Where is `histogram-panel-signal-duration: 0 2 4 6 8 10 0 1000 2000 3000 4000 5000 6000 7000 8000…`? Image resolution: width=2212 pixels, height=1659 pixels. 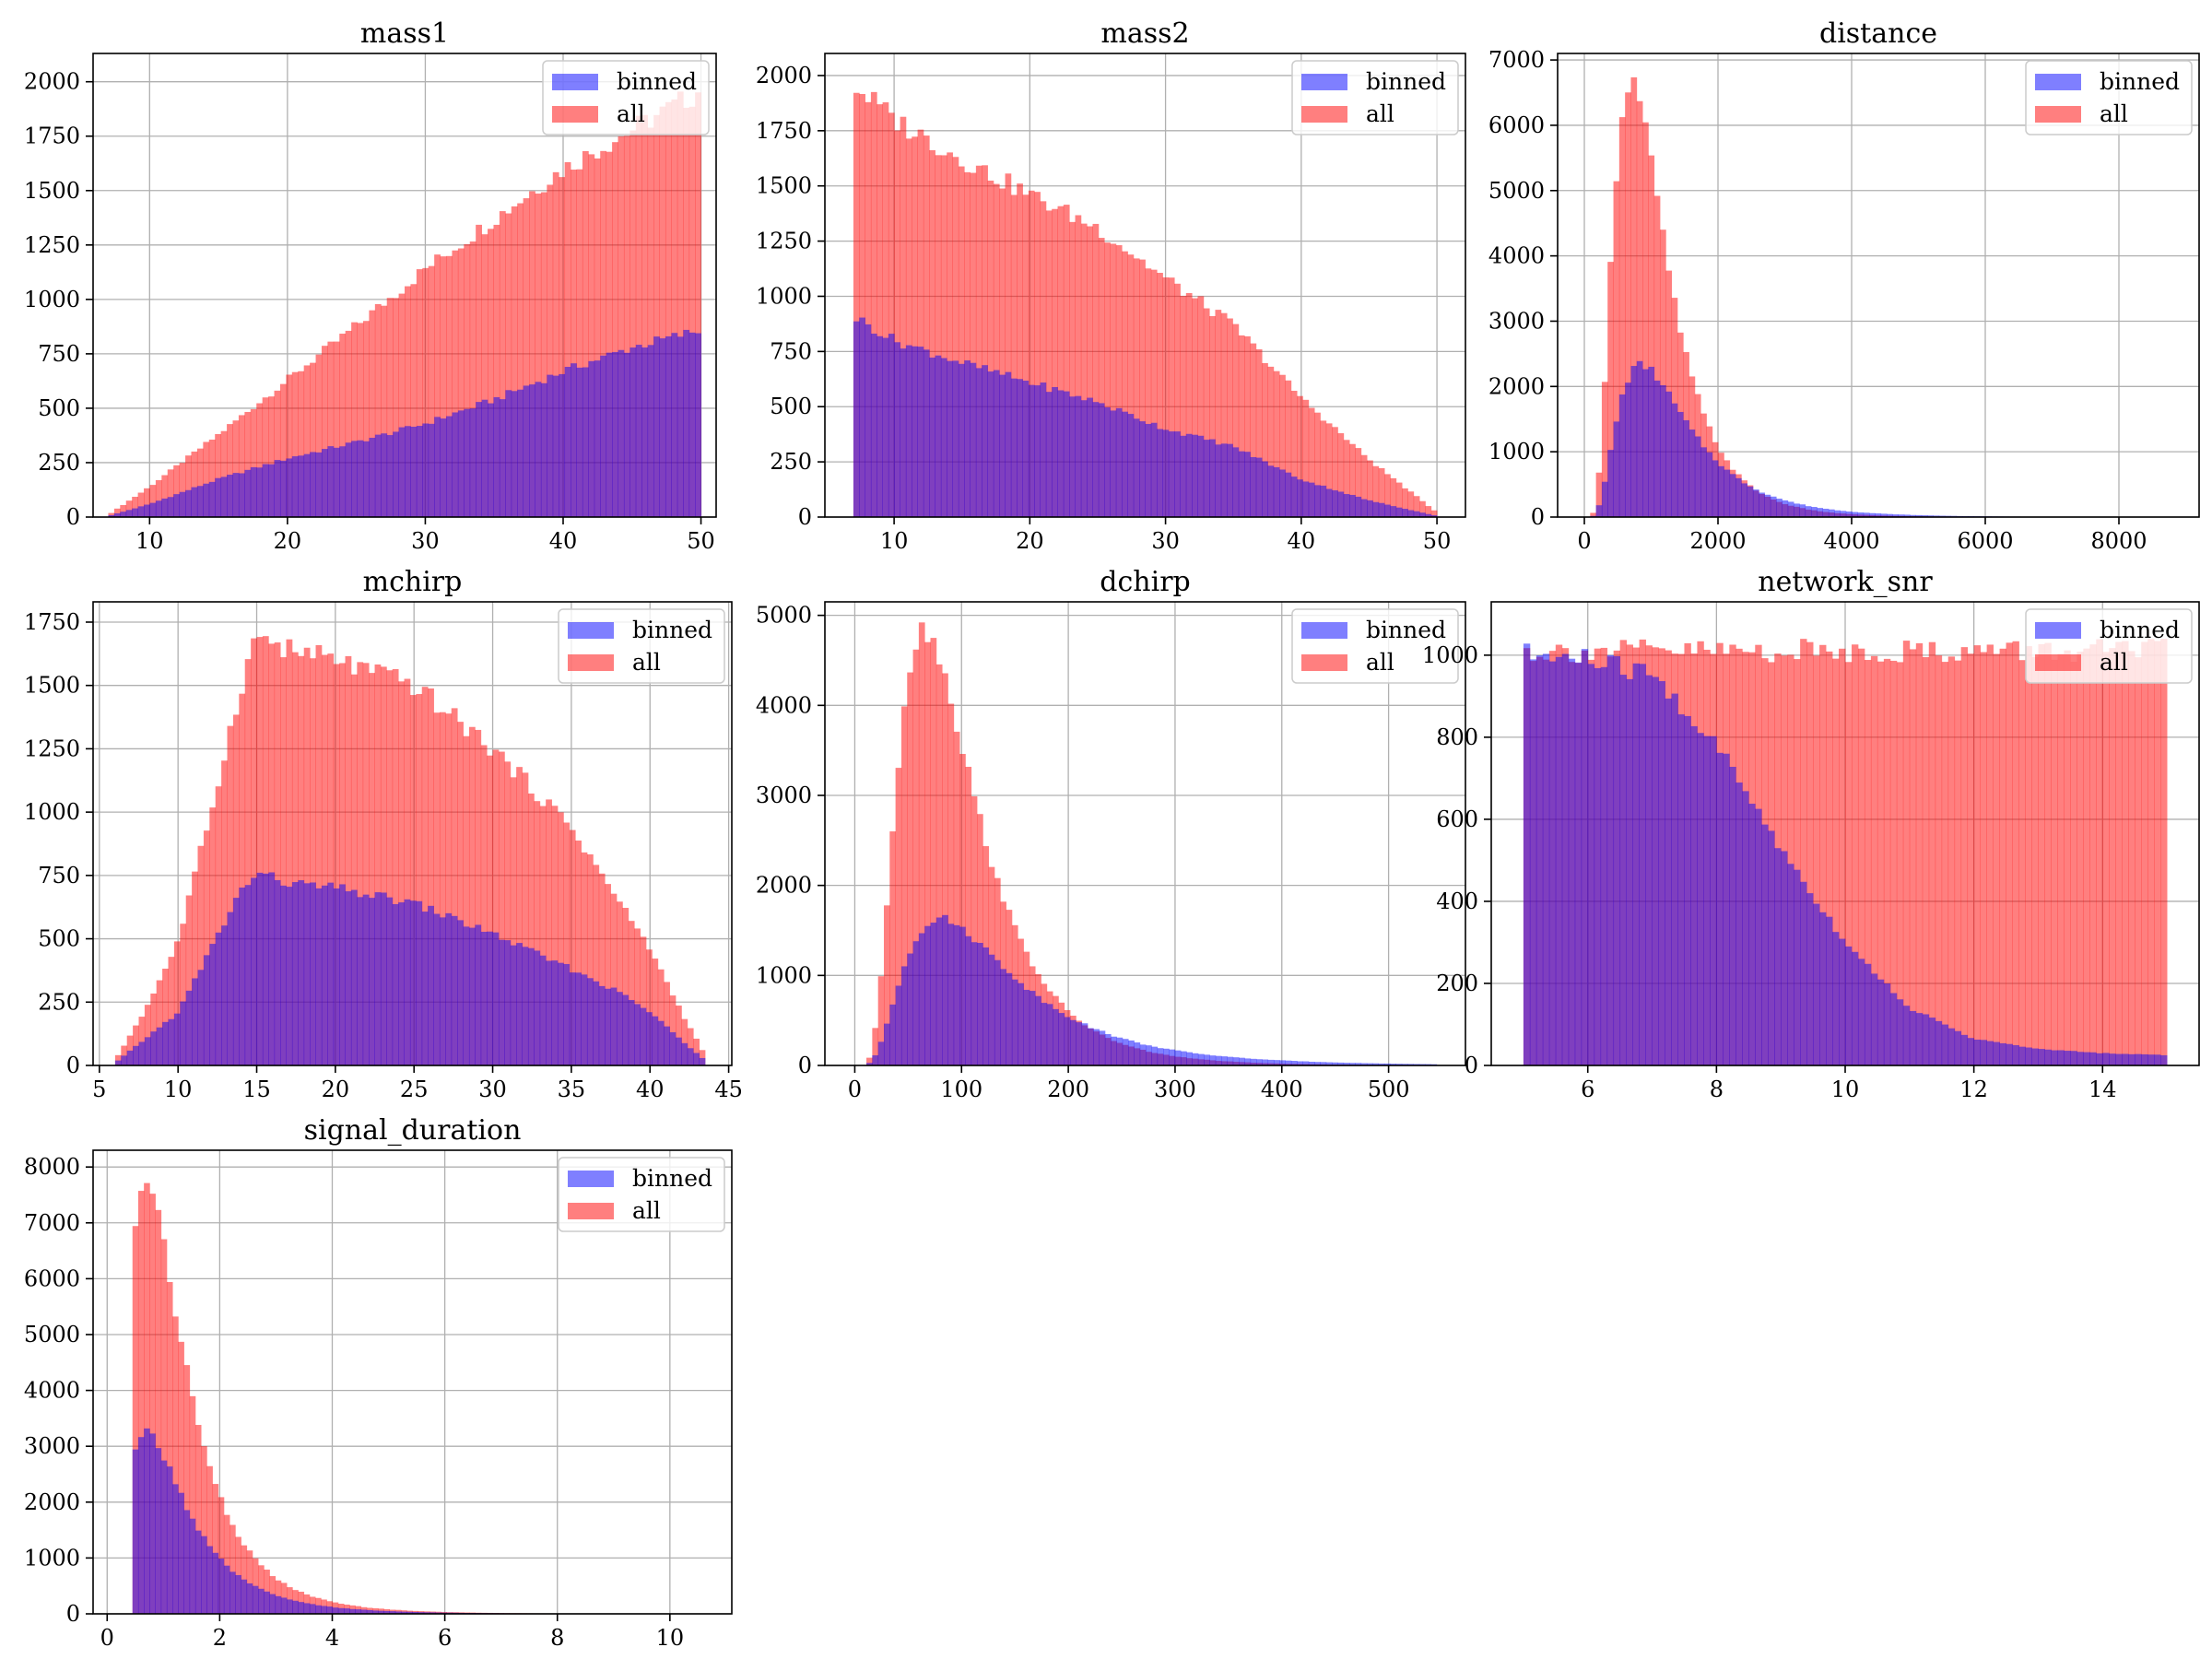 histogram-panel-signal-duration: 0 2 4 6 8 10 0 1000 2000 3000 4000 5000 6000 7000 8000… is located at coordinates (378, 1382).